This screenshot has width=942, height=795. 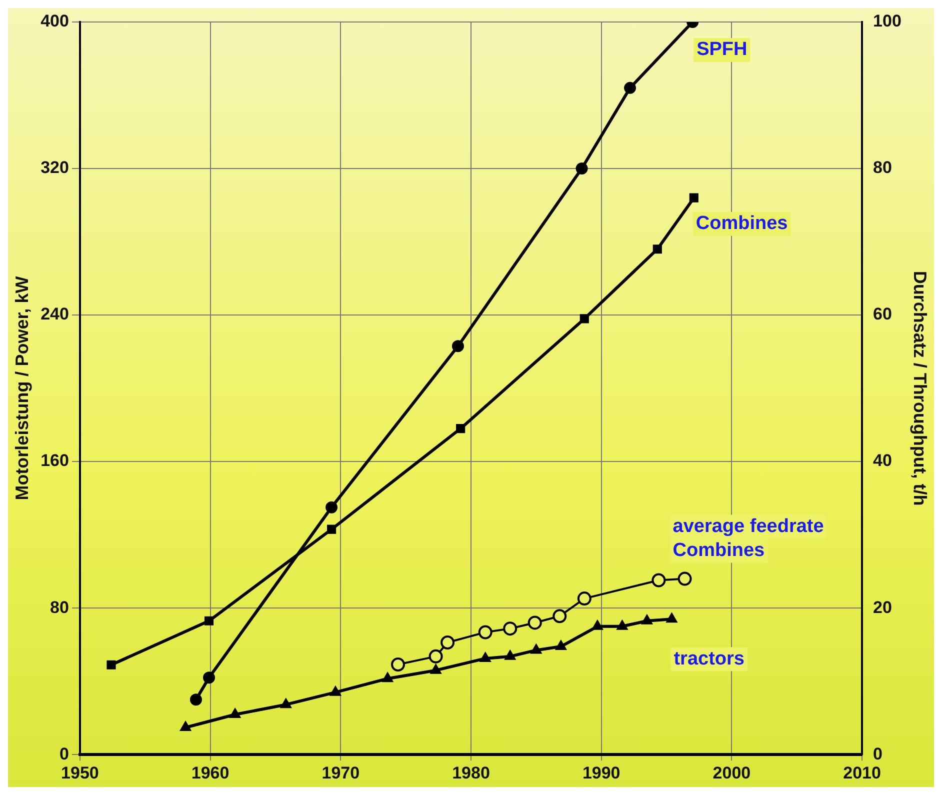 What do you see at coordinates (709, 659) in the screenshot?
I see `series-label: tractors` at bounding box center [709, 659].